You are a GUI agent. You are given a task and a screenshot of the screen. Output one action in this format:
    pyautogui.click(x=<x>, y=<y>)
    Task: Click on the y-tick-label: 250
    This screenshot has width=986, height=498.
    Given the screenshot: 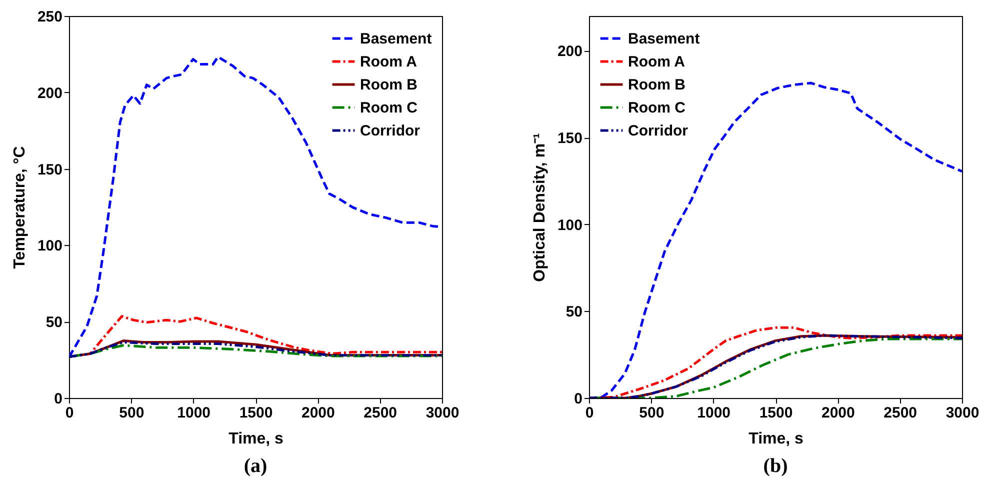 What is the action you would take?
    pyautogui.click(x=49, y=17)
    